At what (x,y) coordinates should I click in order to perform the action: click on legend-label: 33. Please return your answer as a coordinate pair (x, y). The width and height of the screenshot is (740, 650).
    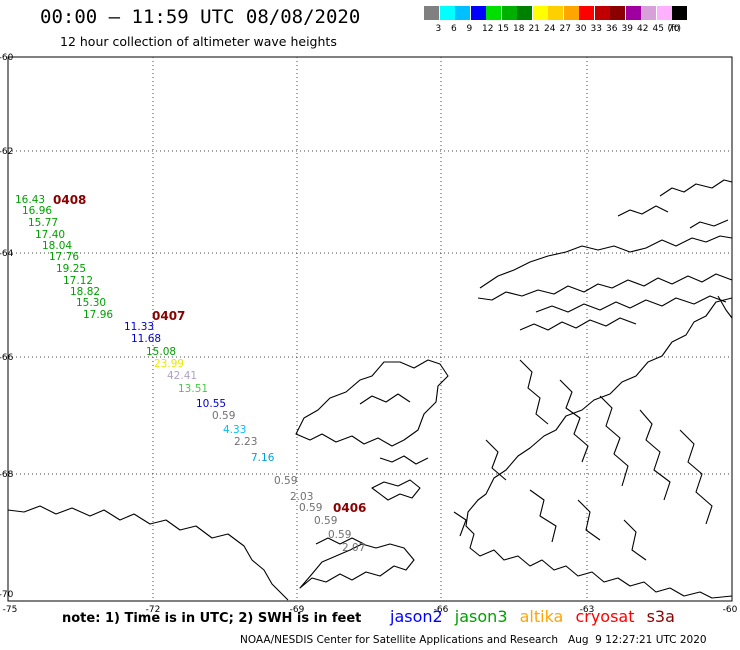
    Looking at the image, I should click on (596, 29).